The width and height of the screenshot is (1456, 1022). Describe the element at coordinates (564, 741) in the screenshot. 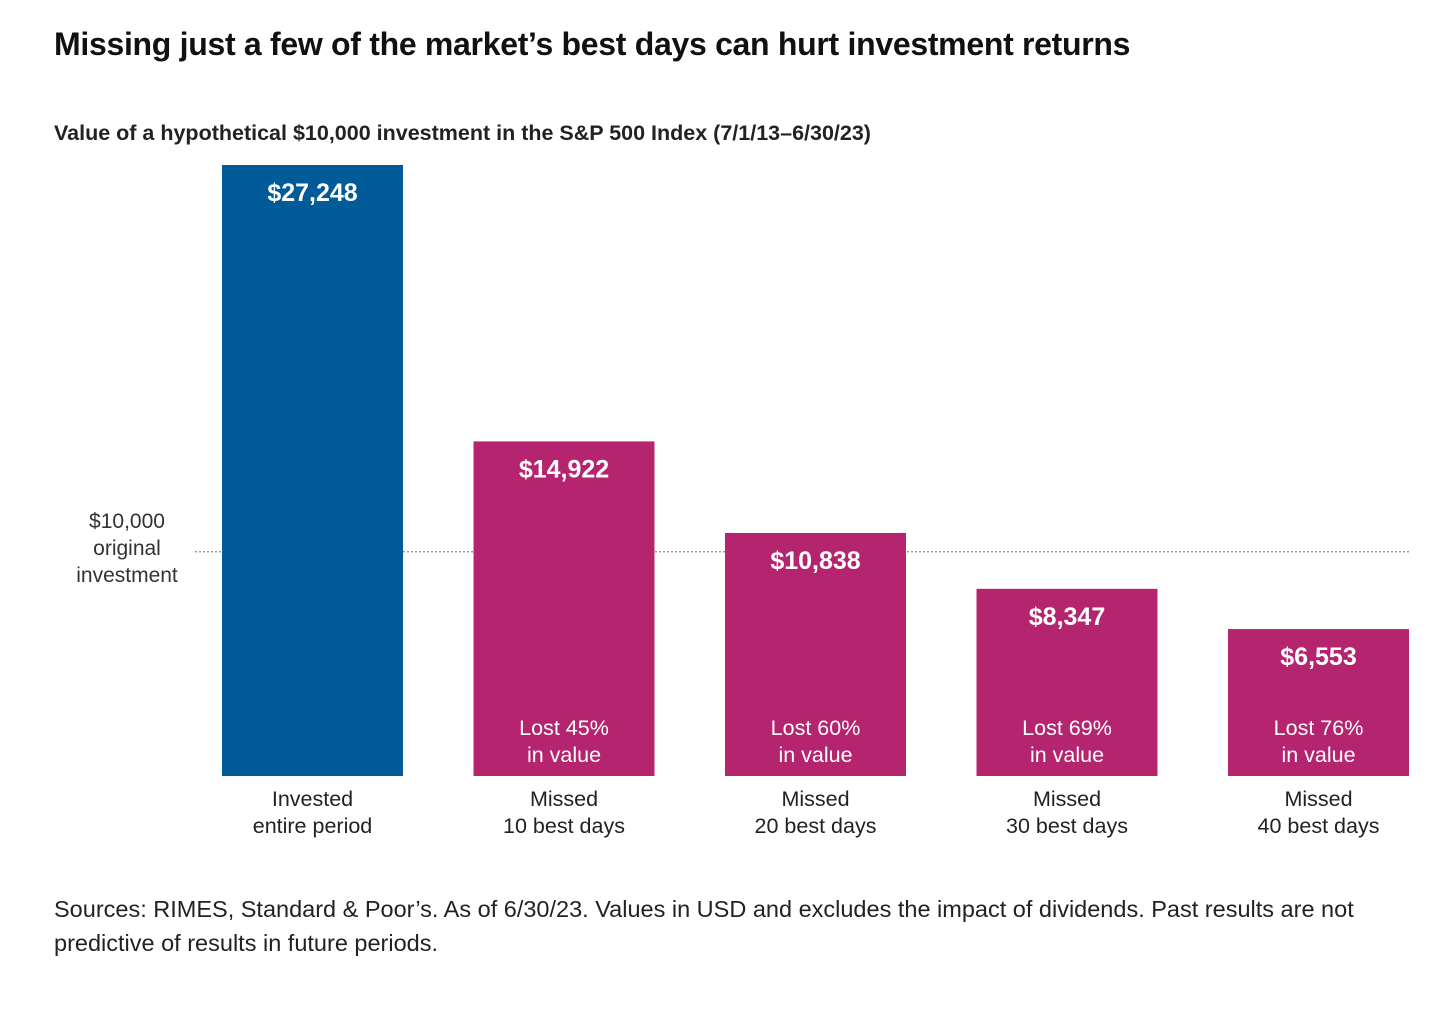

I see `bar-annotation-2: Lost 45% in value` at that location.